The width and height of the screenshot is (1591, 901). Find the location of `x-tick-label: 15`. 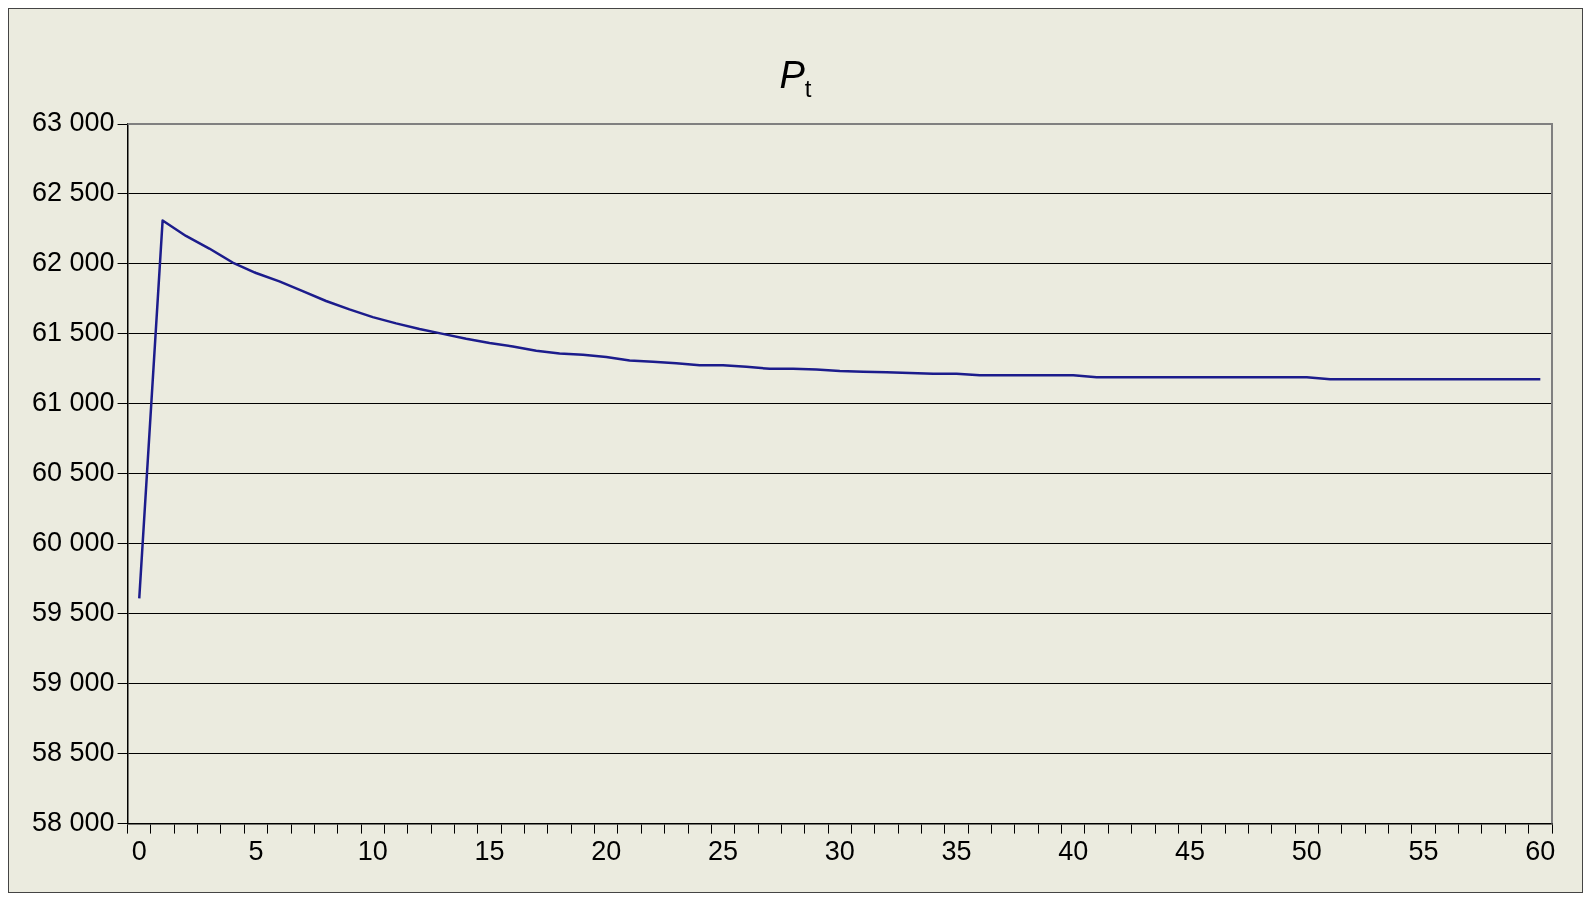

x-tick-label: 15 is located at coordinates (489, 851).